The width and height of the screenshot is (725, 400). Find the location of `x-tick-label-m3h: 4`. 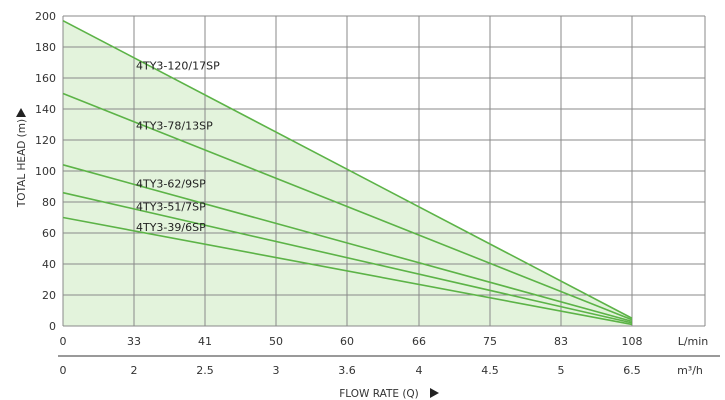

x-tick-label-m3h: 4 is located at coordinates (419, 370).